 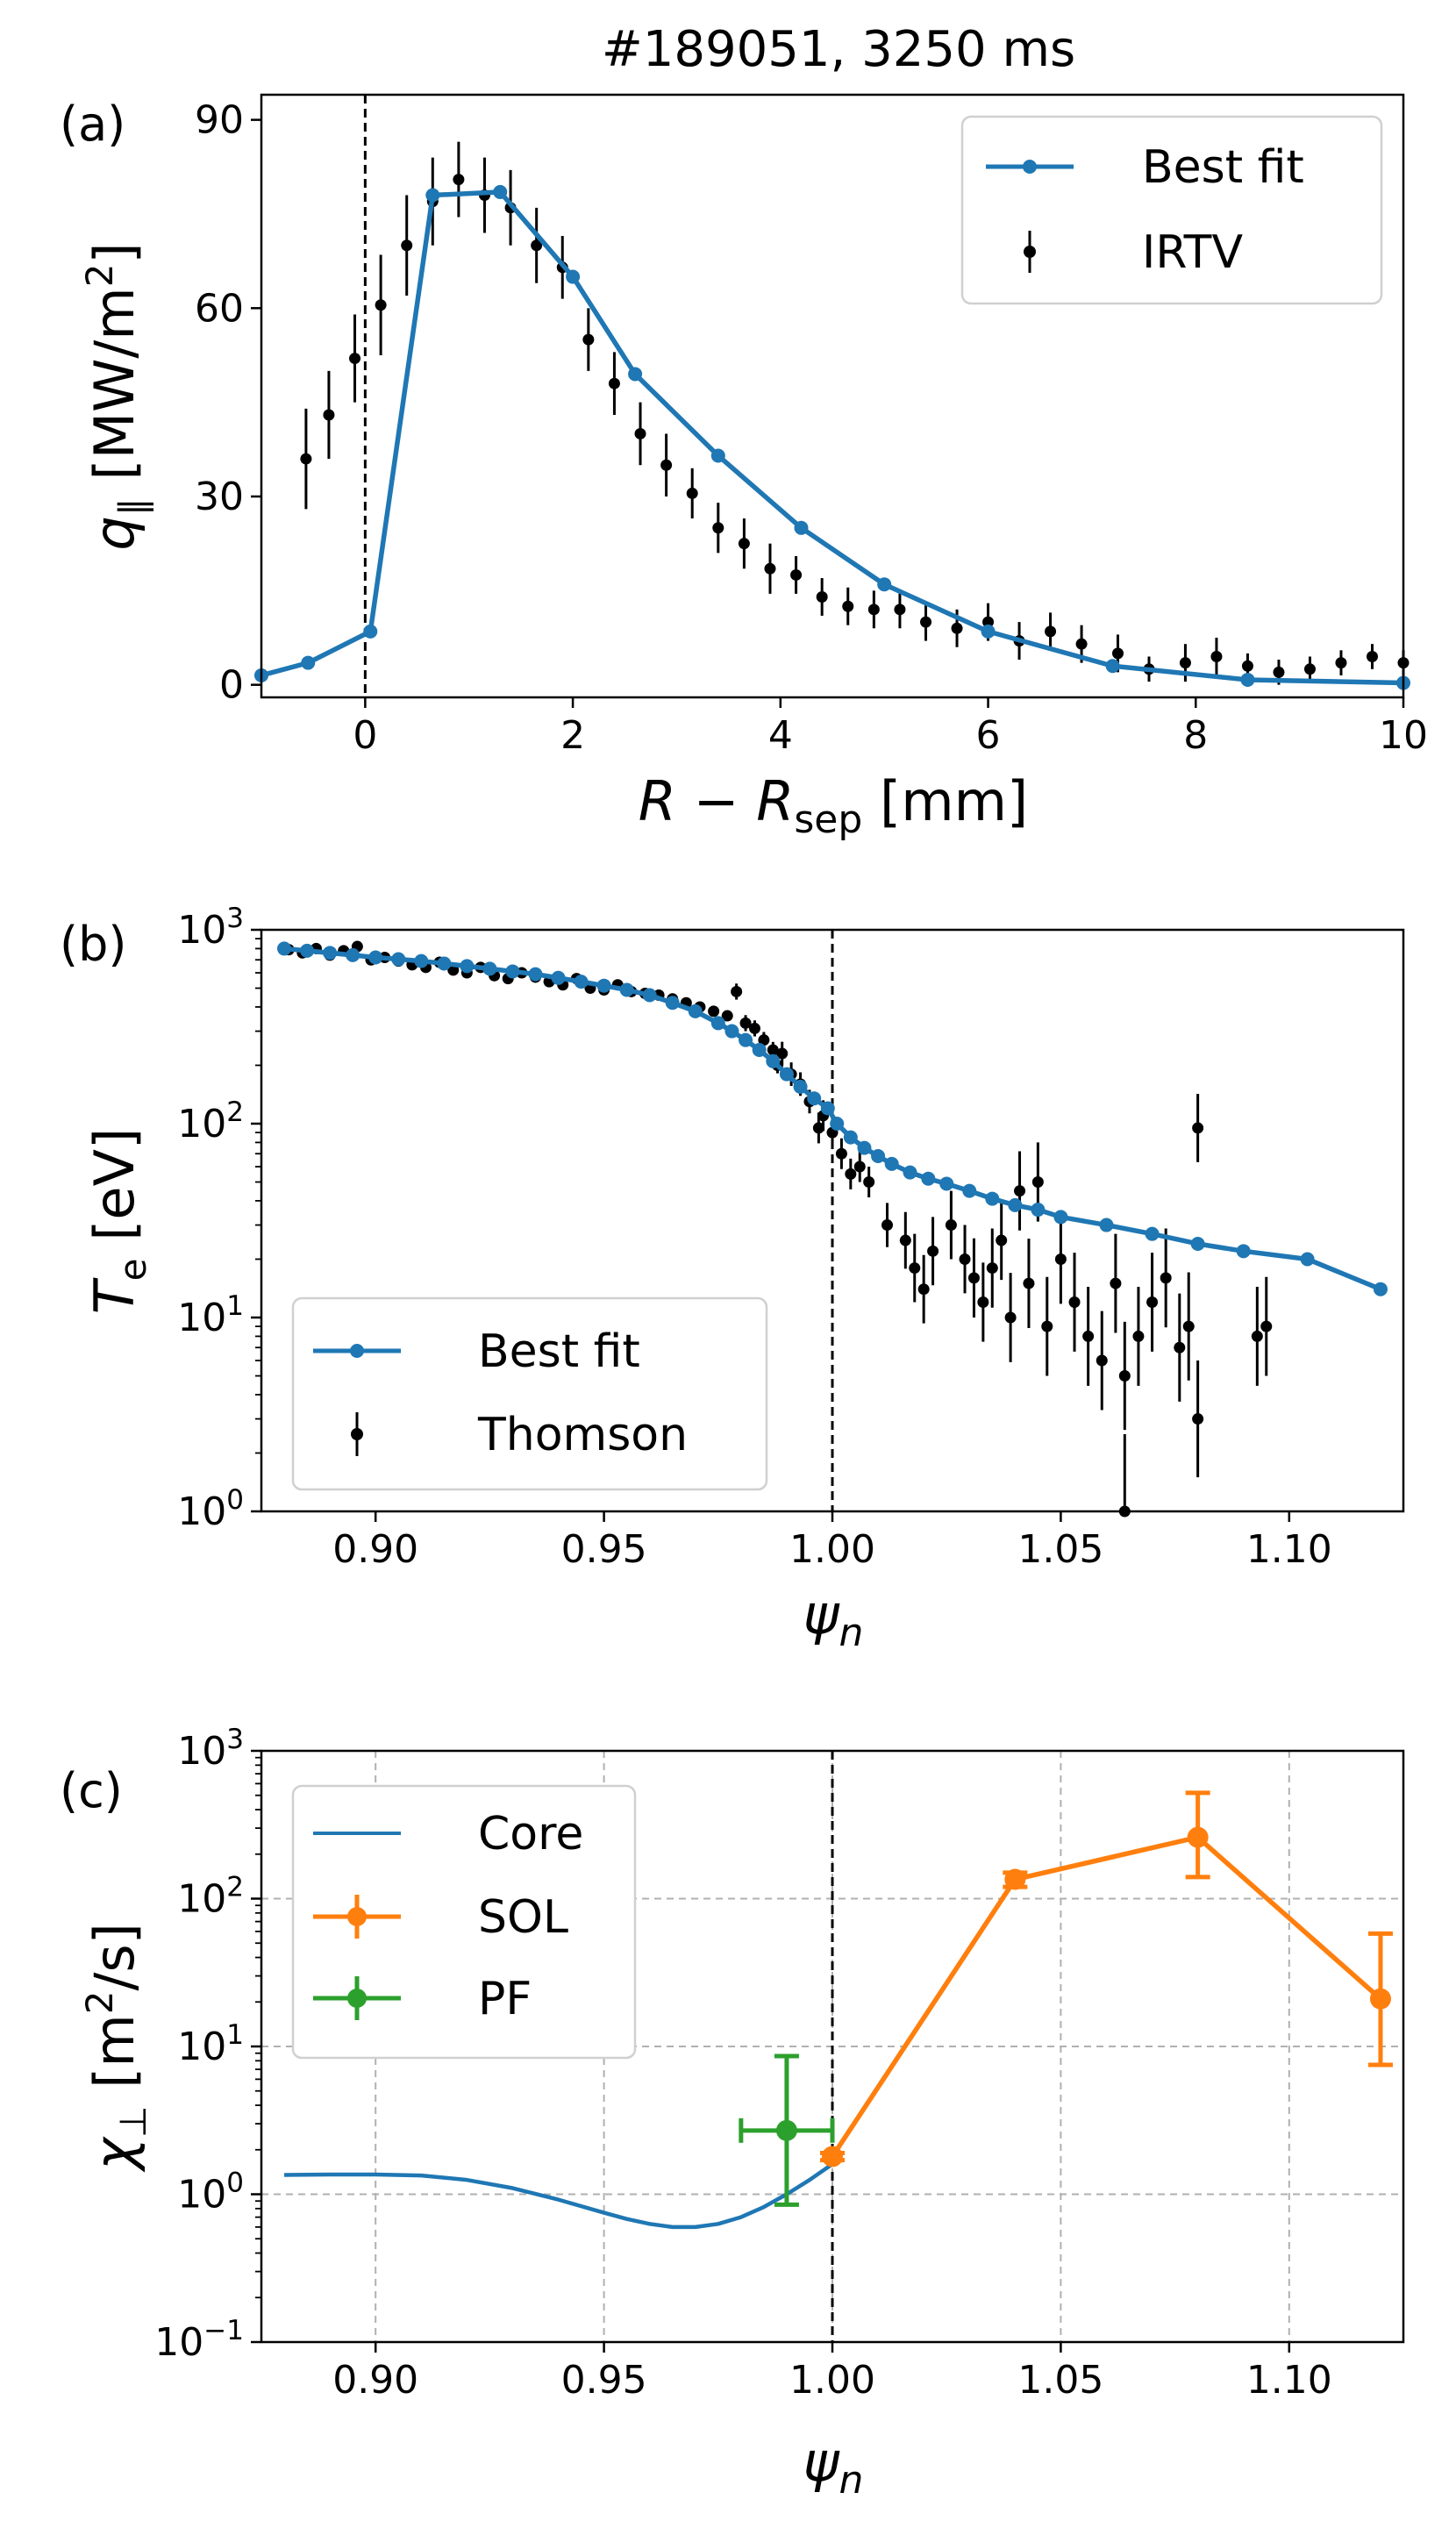 I want to click on legend-irtv-marker, so click(x=1030, y=252).